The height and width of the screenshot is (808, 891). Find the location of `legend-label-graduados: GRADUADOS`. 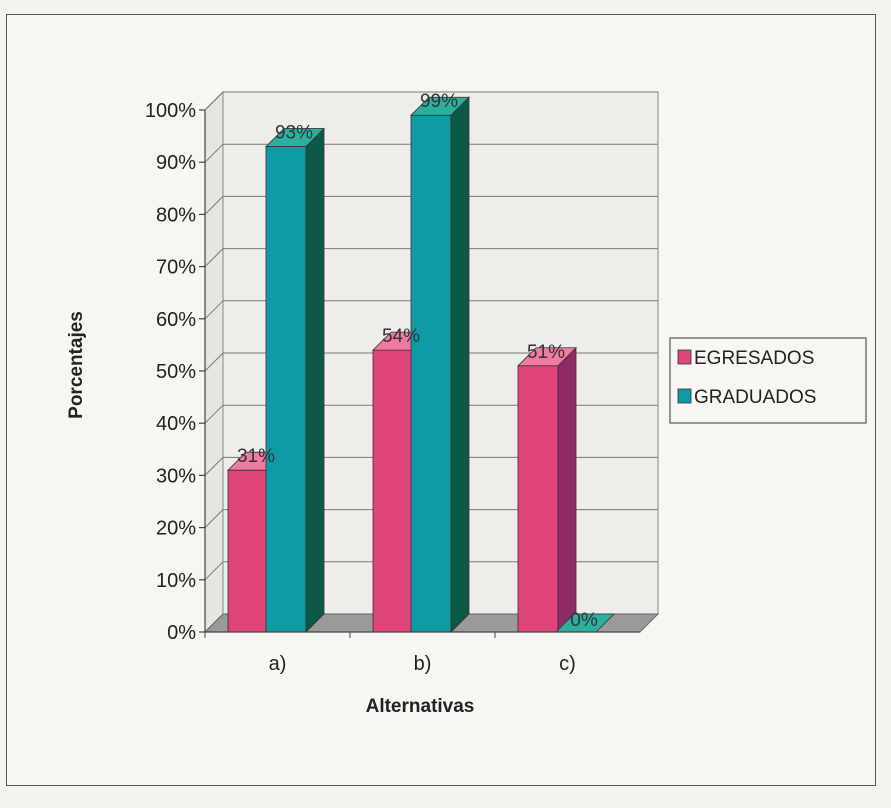

legend-label-graduados: GRADUADOS is located at coordinates (755, 397).